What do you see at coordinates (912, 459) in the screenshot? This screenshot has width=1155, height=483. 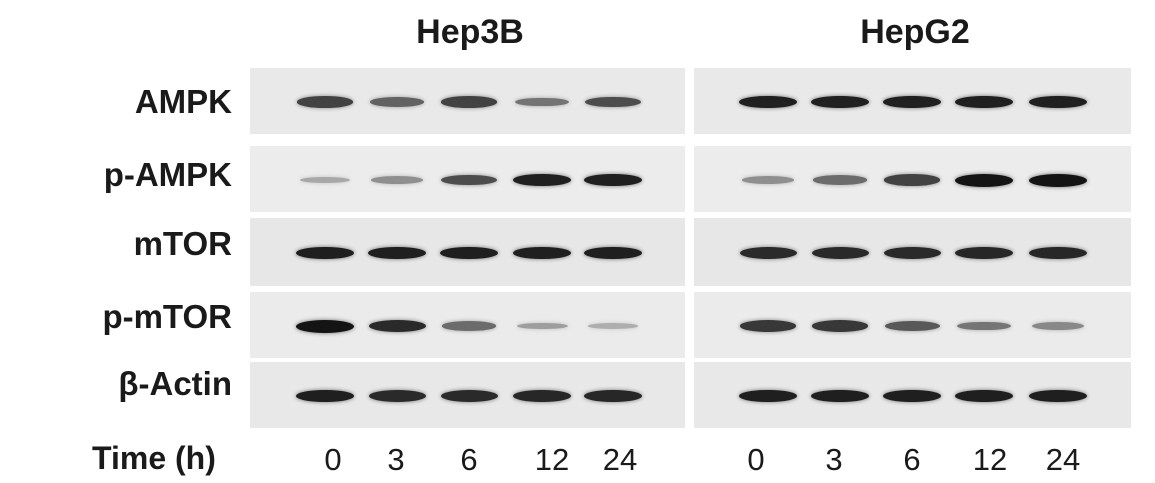 I see `time-tick-hepg2-6: 6` at bounding box center [912, 459].